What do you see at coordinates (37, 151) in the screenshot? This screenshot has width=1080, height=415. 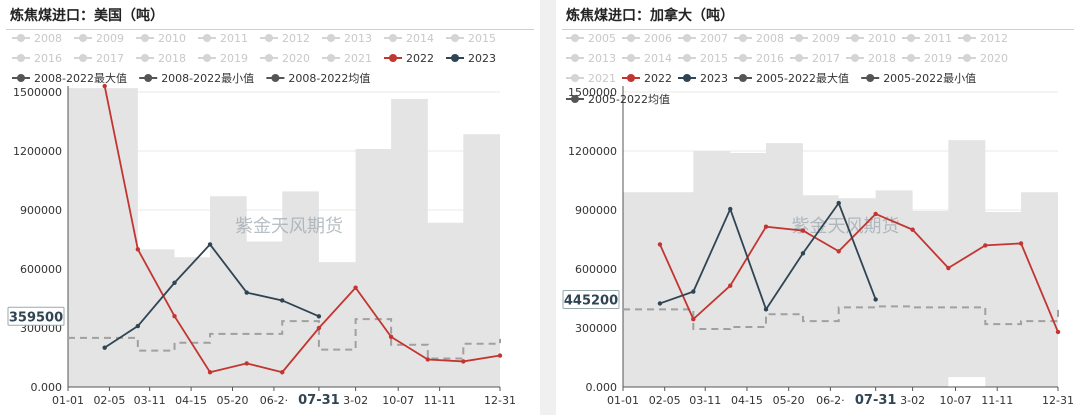 I see `y-tick-label: 1200000` at bounding box center [37, 151].